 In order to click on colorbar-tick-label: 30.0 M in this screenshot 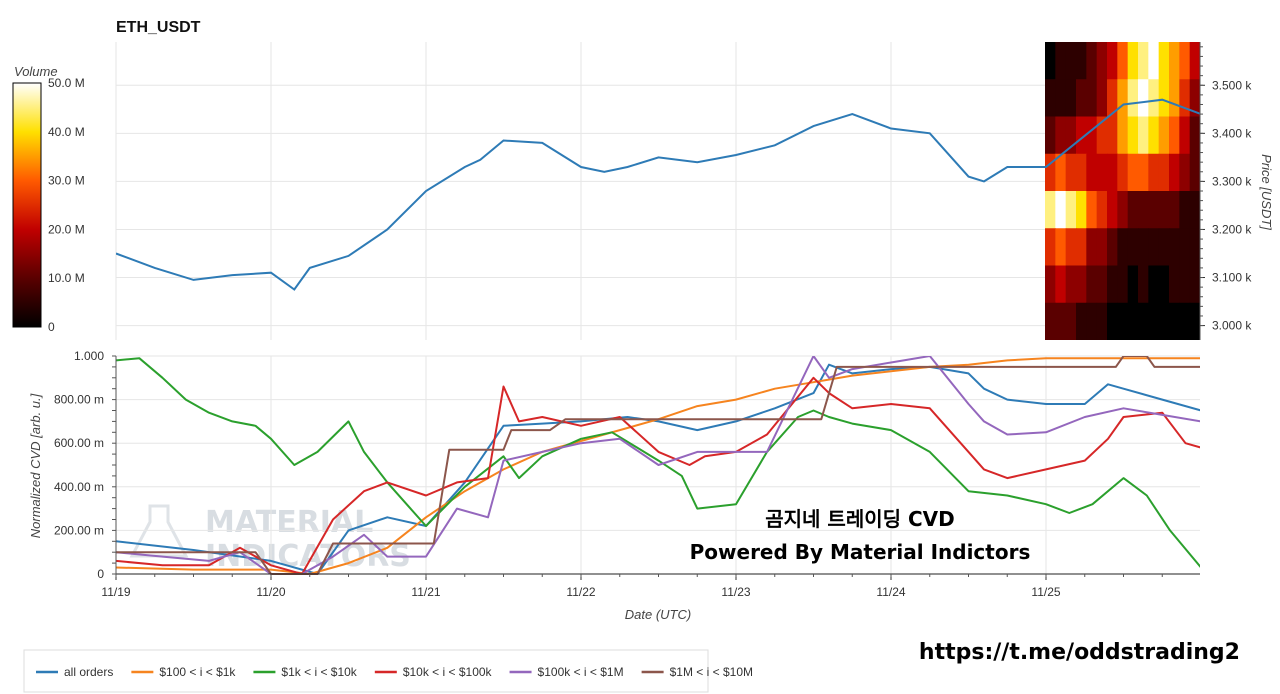, I will do `click(66, 181)`.